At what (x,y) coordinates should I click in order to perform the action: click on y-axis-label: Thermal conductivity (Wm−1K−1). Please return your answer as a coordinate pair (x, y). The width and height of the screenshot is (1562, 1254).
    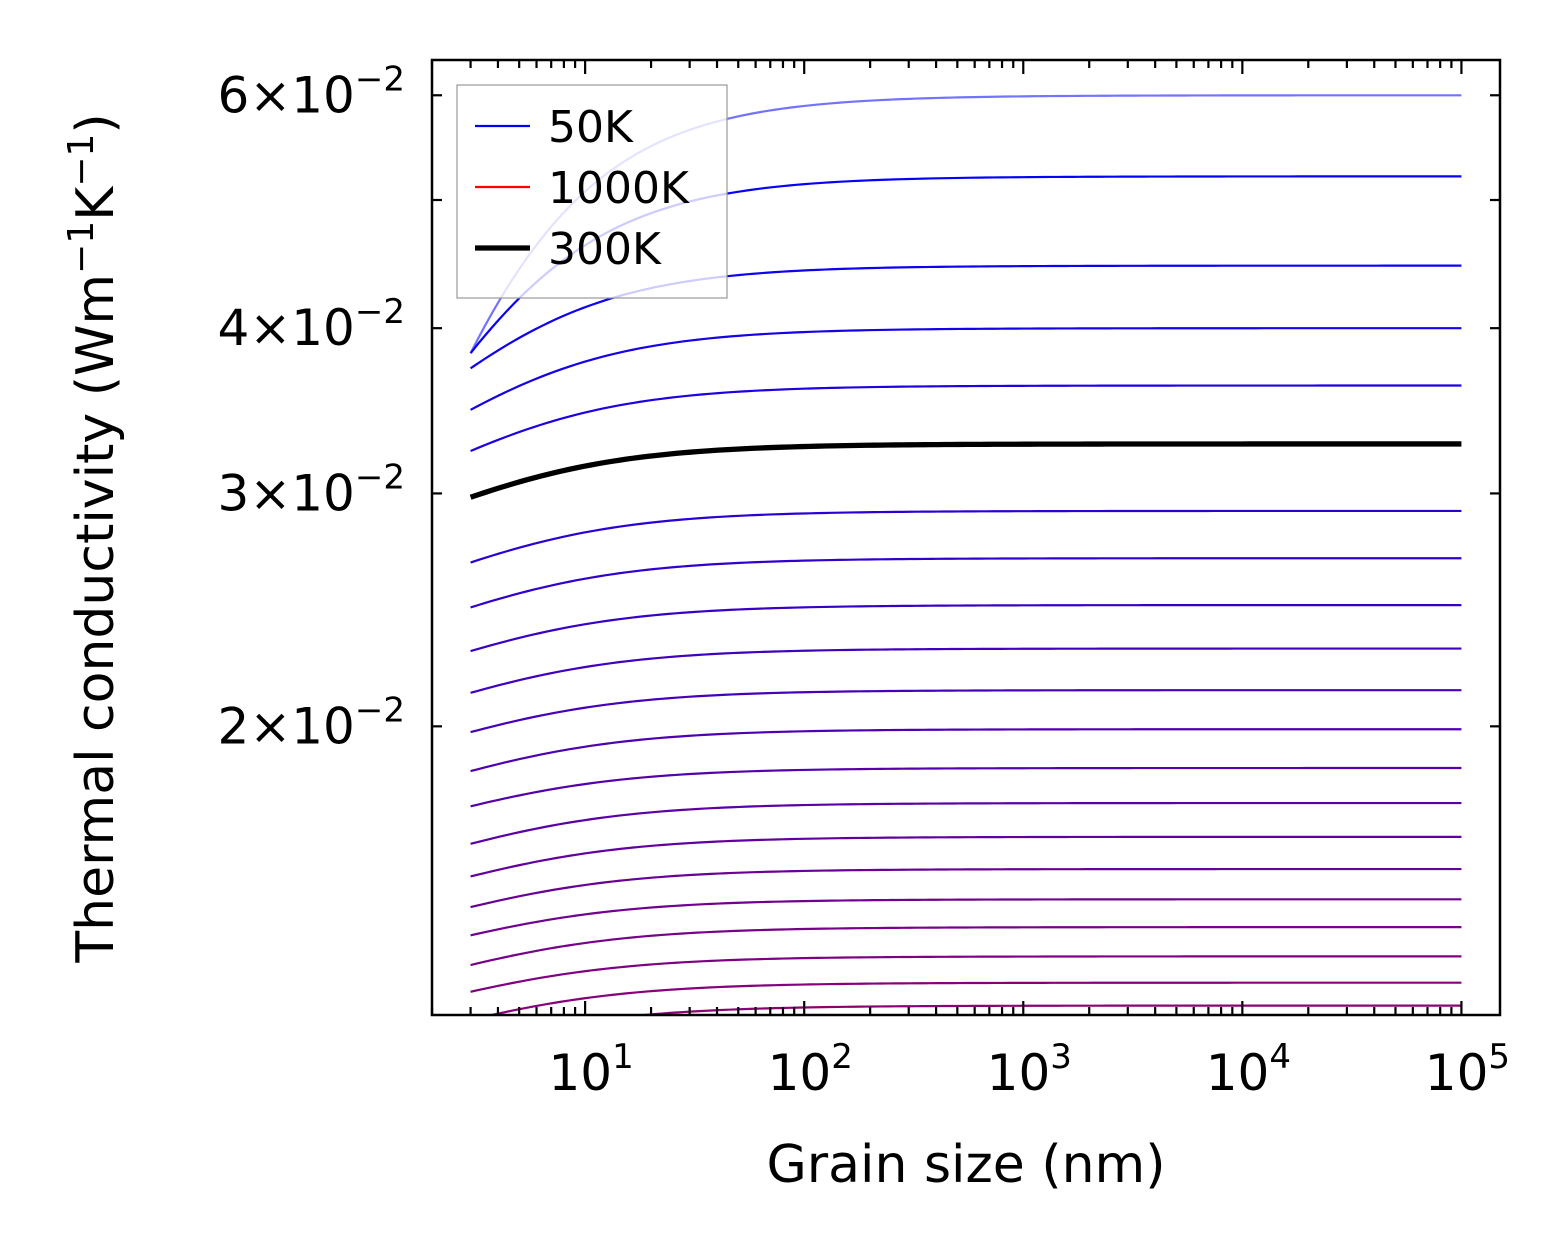
    Looking at the image, I should click on (93, 538).